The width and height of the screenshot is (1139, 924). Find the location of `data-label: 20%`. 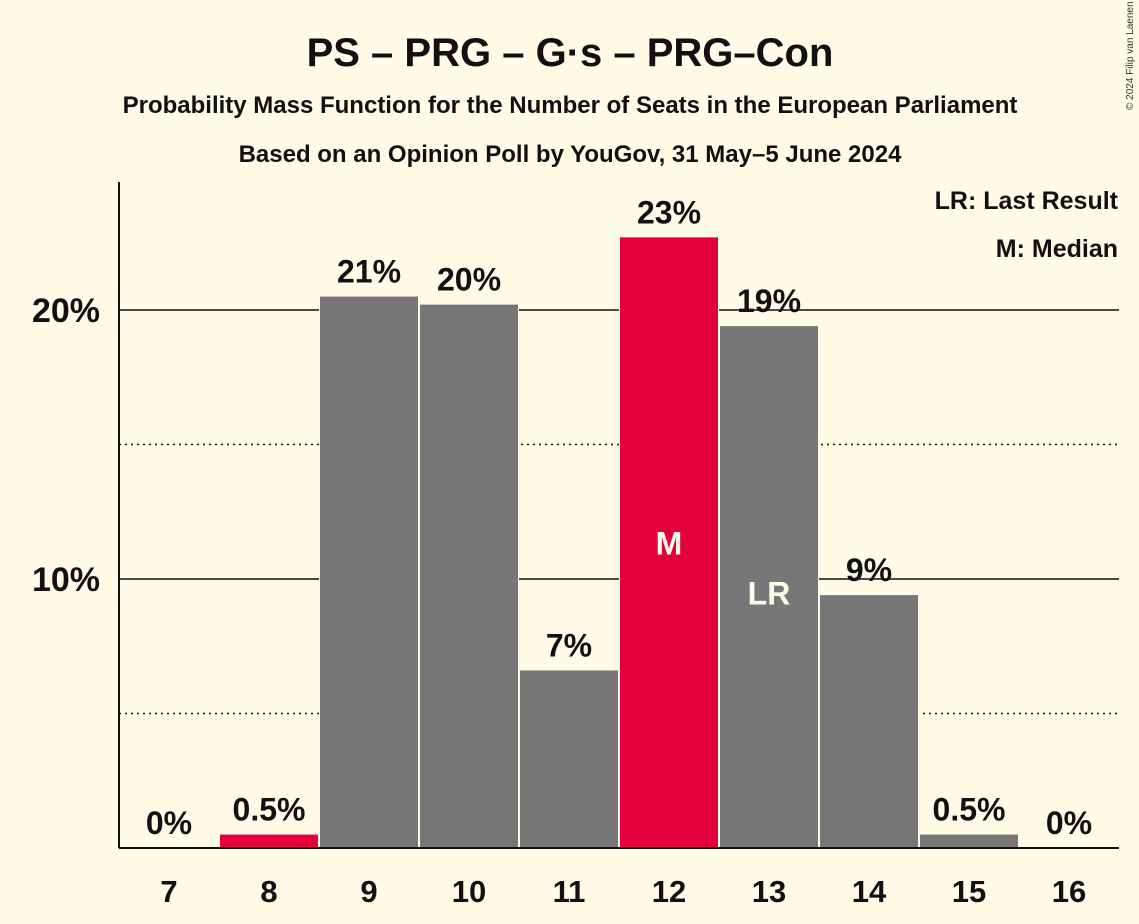

data-label: 20% is located at coordinates (469, 280).